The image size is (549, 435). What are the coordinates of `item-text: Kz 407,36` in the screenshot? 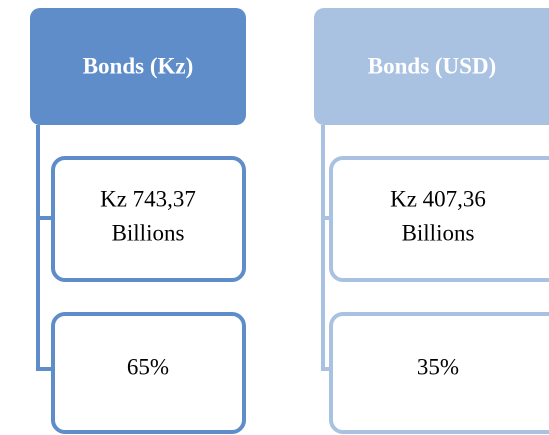 It's located at (438, 198).